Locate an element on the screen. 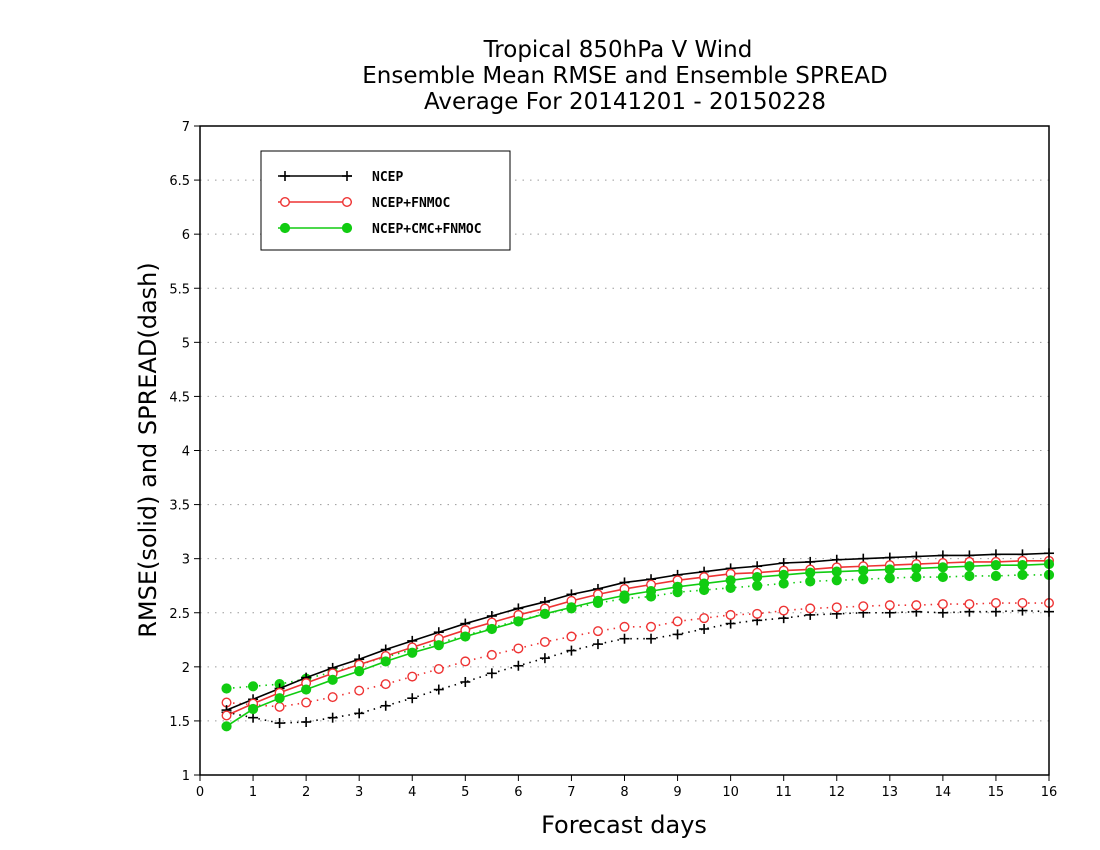  x-tick-label: 4 is located at coordinates (412, 792).